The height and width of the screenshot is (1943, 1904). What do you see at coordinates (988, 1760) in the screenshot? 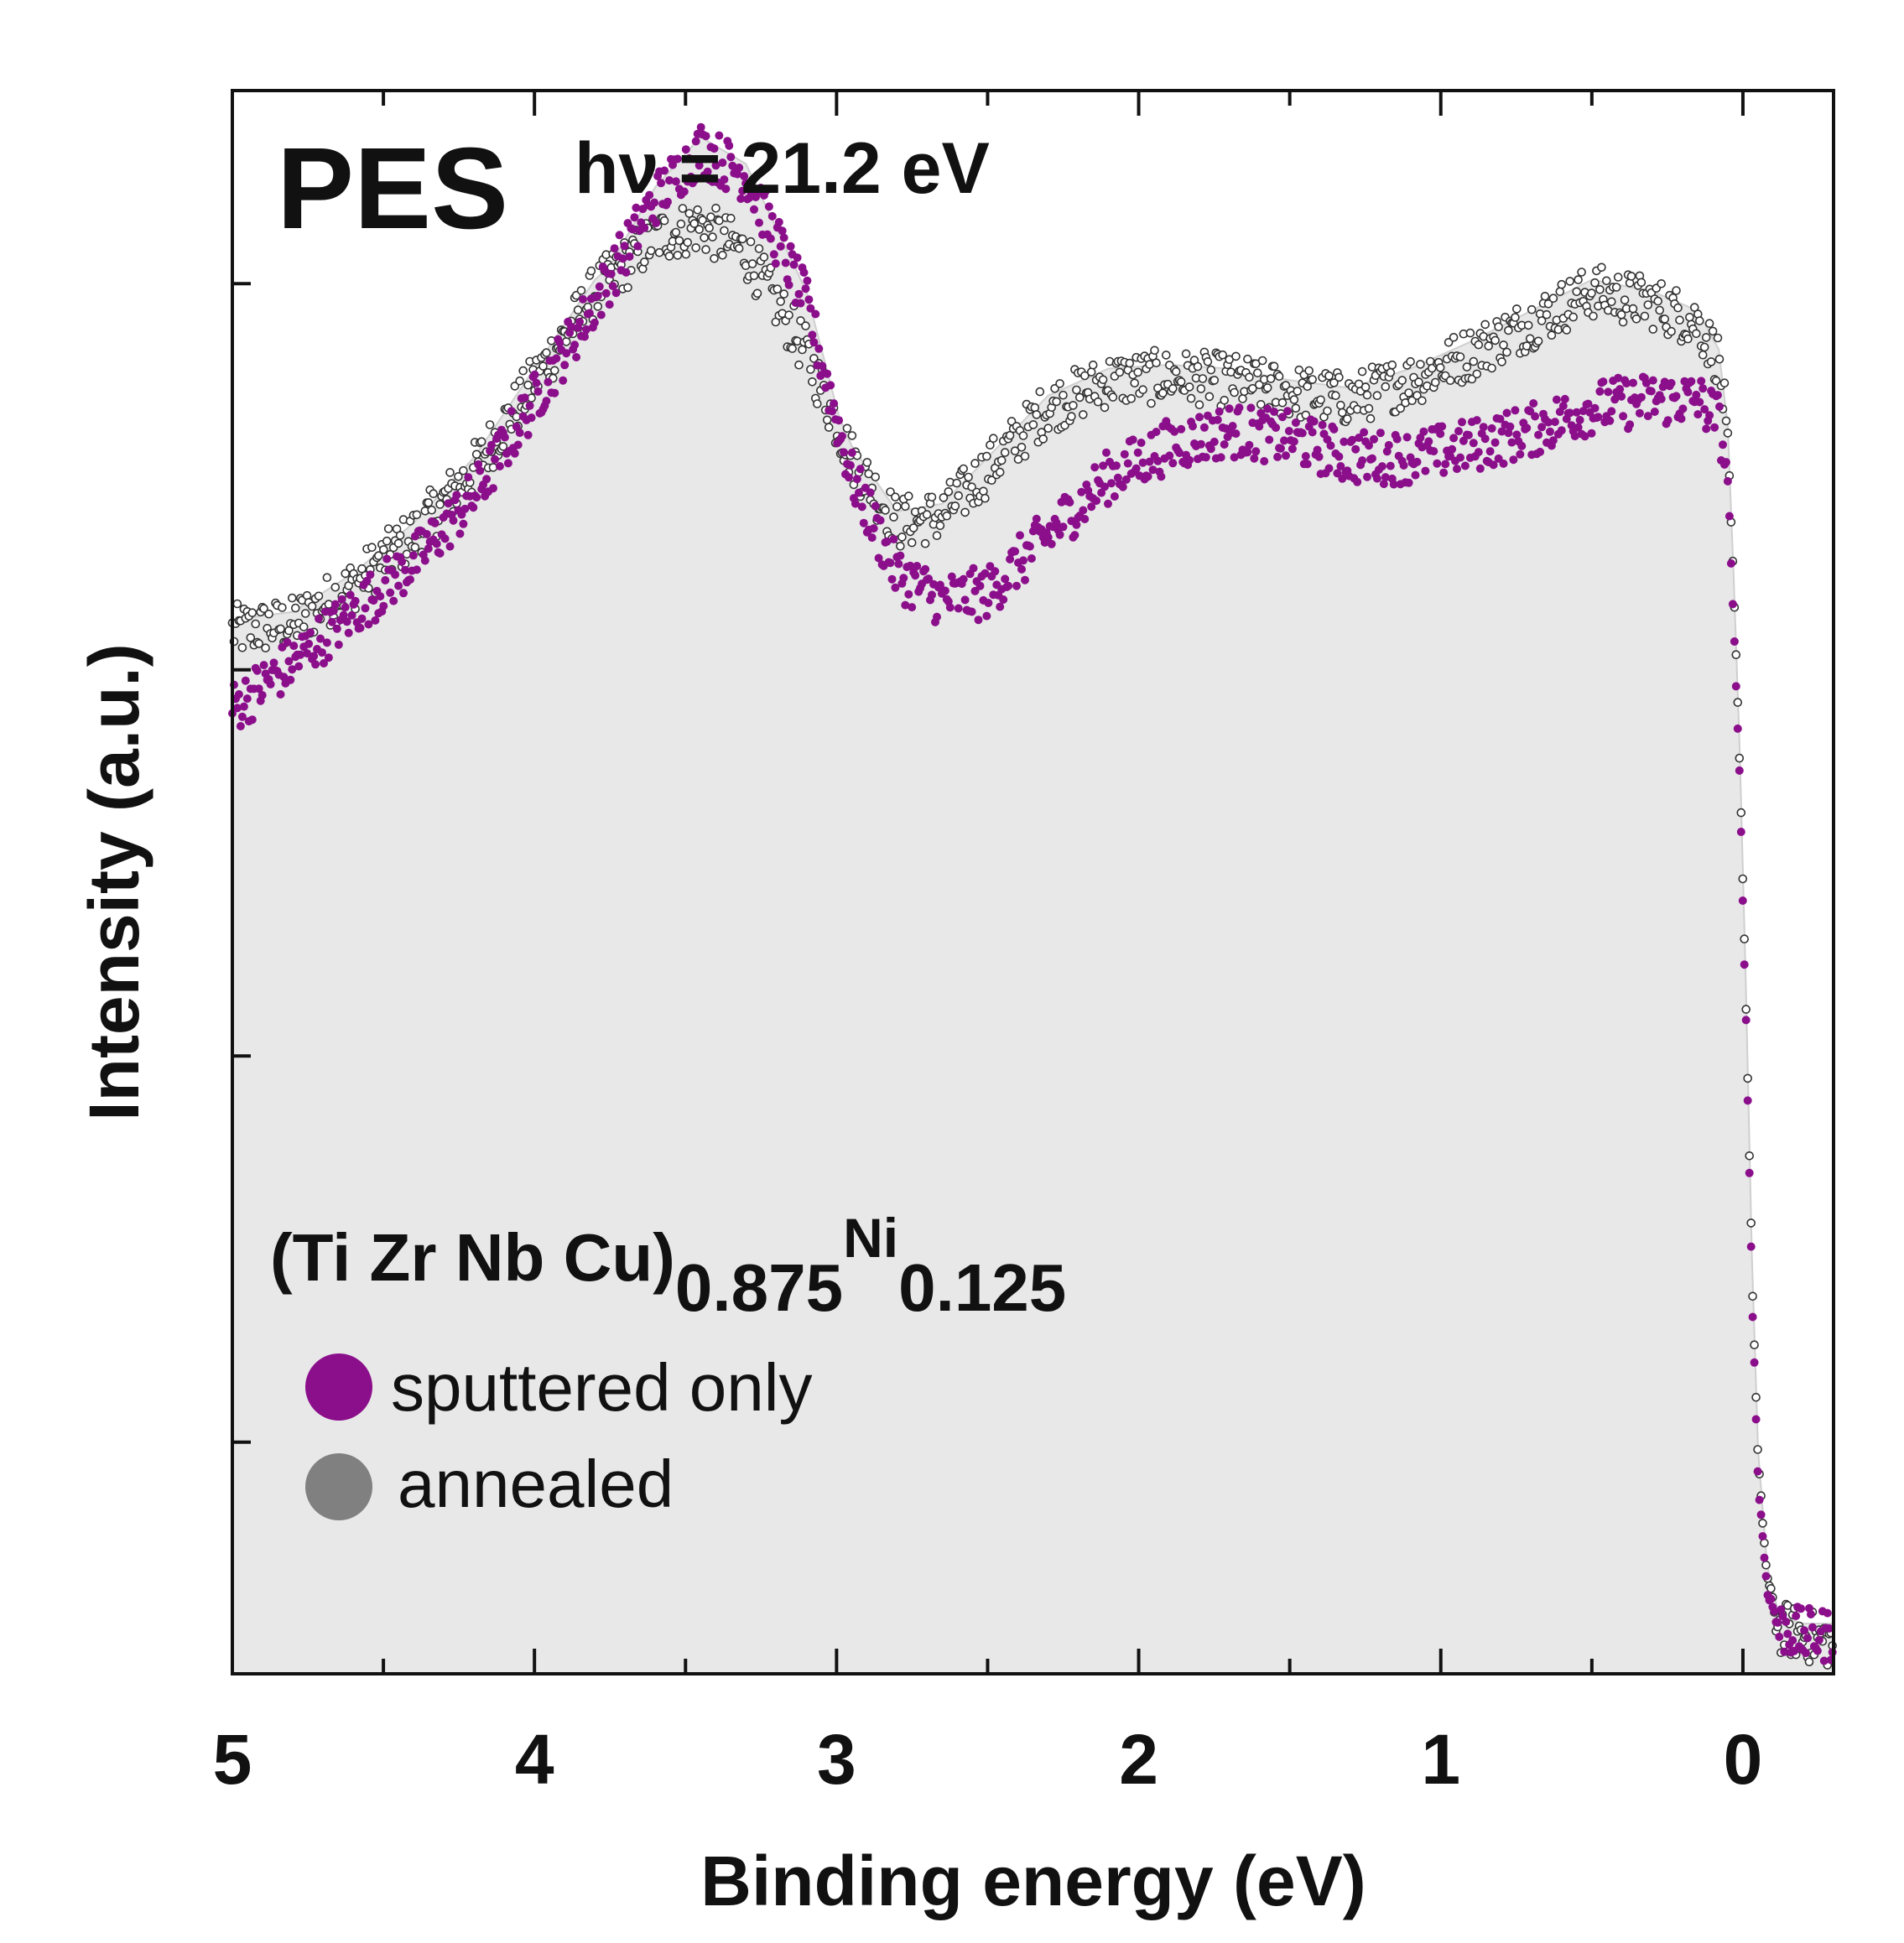
I see `x-tick-labels: 5 4 3 2 1 0` at bounding box center [988, 1760].